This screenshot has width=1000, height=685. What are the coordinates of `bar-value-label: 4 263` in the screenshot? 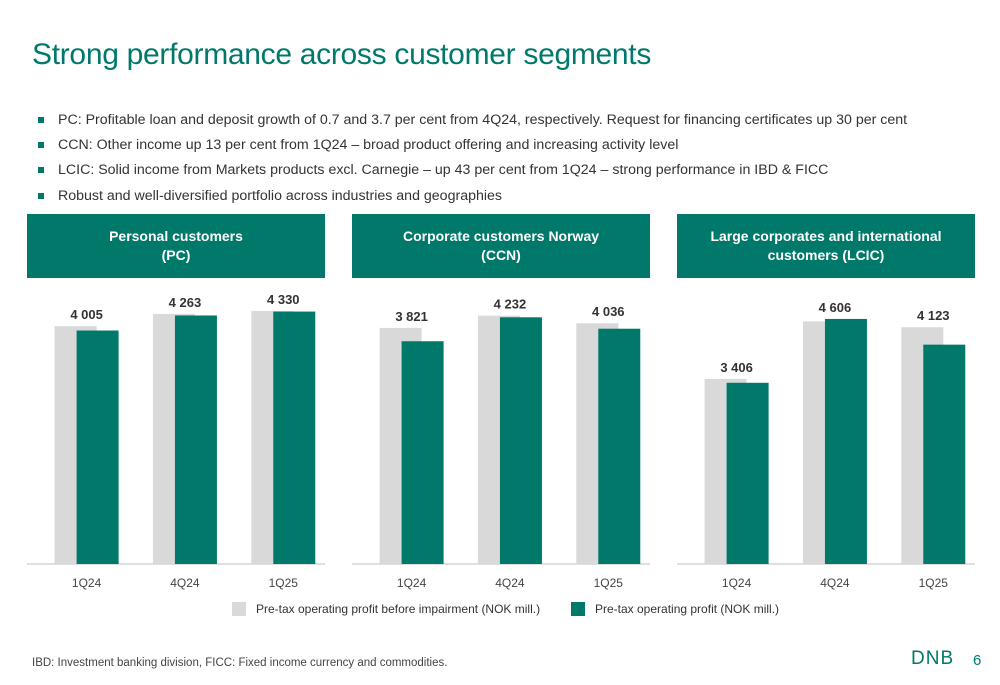 It's located at (185, 302).